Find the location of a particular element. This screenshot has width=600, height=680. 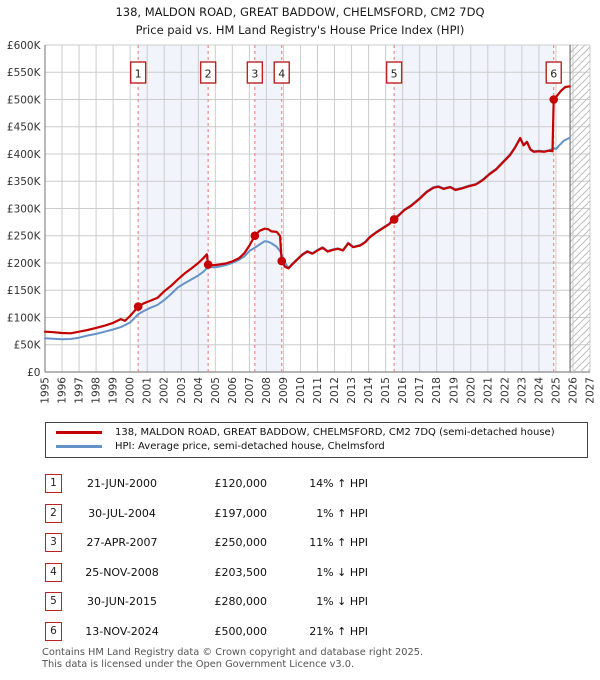

transaction-row: 2 30-JUL-2004 £197,000 1% ↑ HPI is located at coordinates (206, 513).